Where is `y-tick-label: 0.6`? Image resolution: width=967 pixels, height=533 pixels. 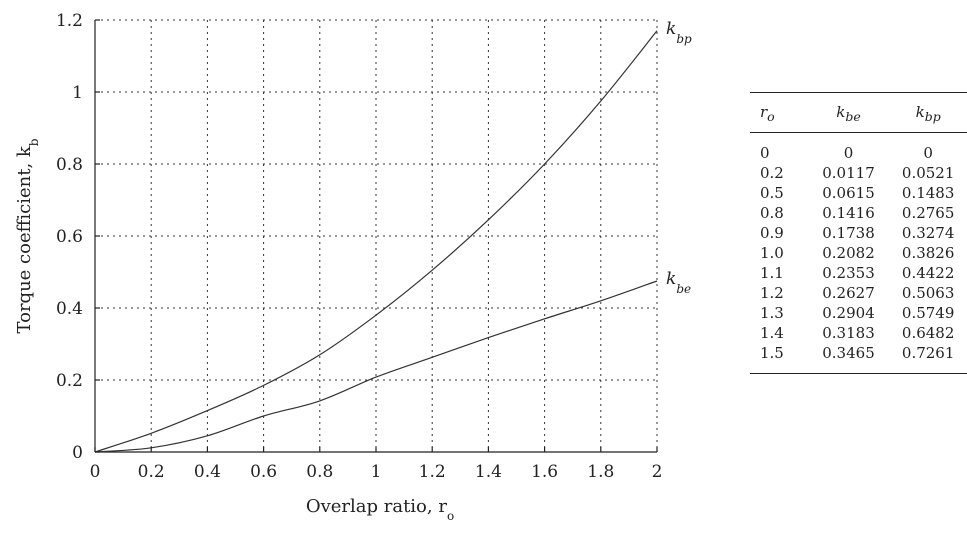 y-tick-label: 0.6 is located at coordinates (69, 237).